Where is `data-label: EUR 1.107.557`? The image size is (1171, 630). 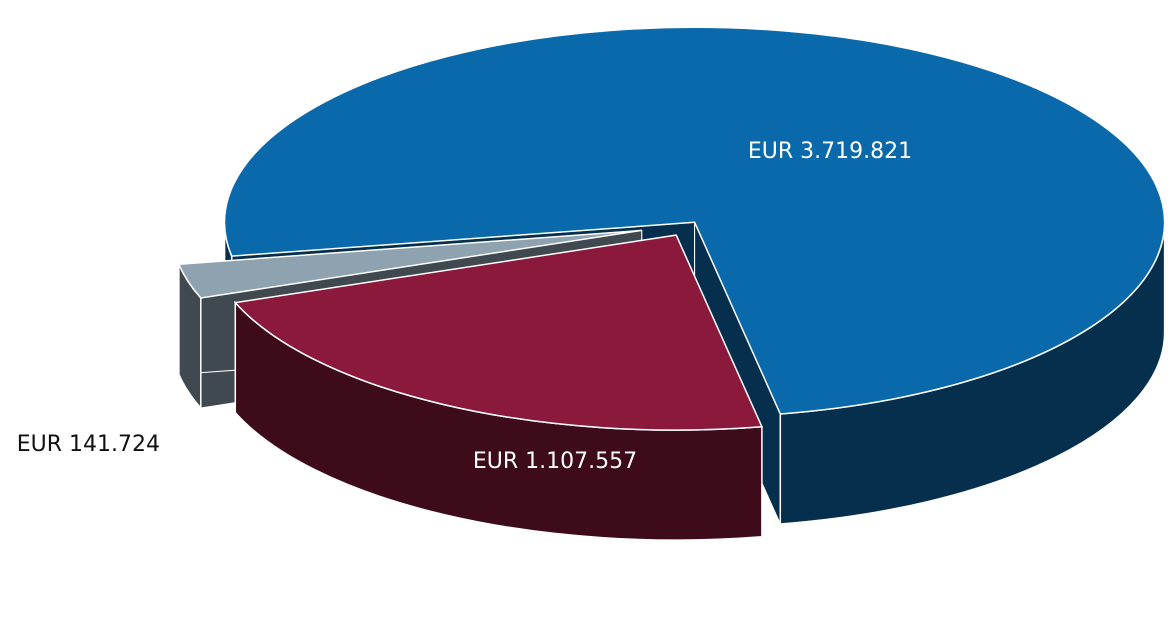
data-label: EUR 1.107.557 is located at coordinates (555, 461).